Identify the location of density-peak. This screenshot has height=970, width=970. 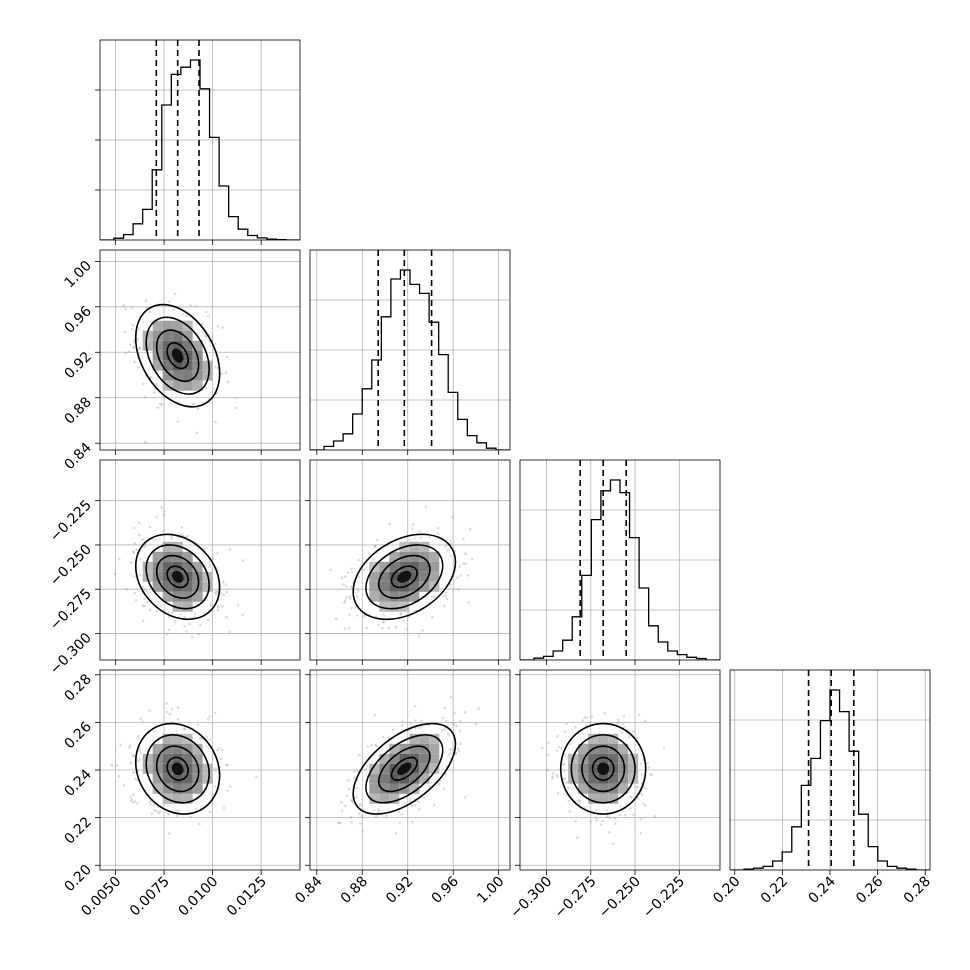
(404, 769).